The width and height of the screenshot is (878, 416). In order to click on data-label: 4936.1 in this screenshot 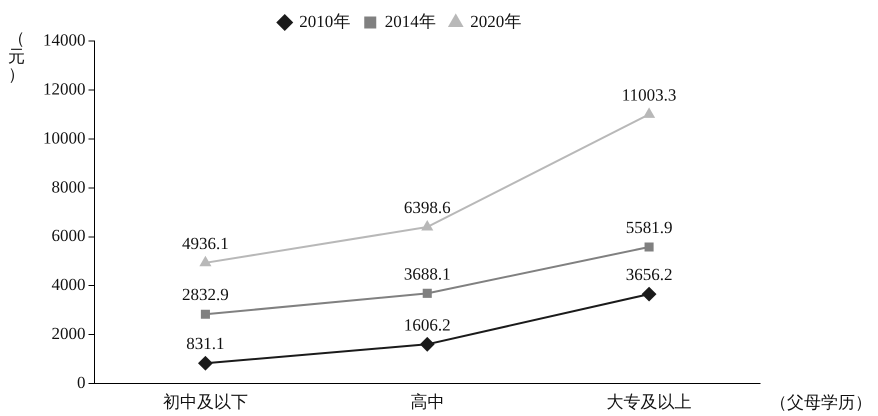, I will do `click(205, 243)`.